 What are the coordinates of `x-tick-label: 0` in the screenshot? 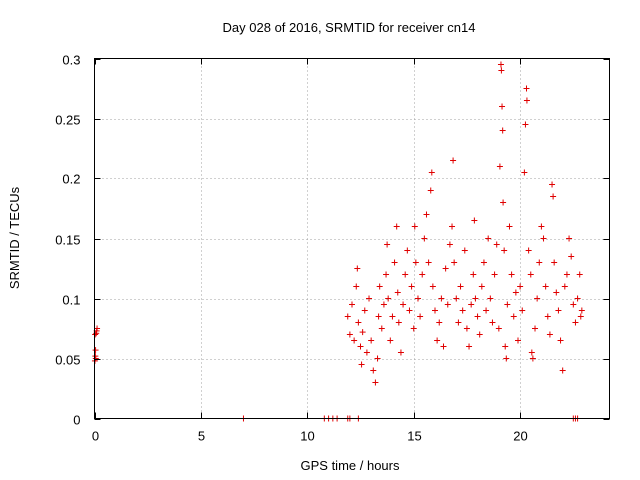 It's located at (95, 436).